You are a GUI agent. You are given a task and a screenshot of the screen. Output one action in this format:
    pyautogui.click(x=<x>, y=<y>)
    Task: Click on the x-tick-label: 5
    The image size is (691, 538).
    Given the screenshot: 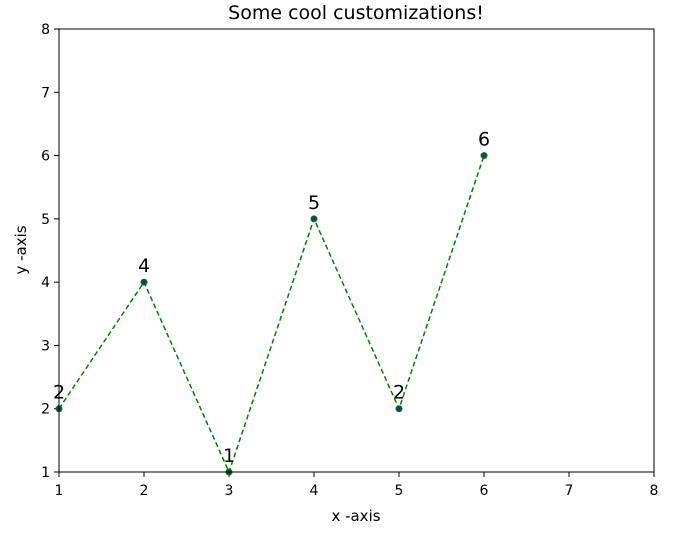 What is the action you would take?
    pyautogui.click(x=399, y=491)
    